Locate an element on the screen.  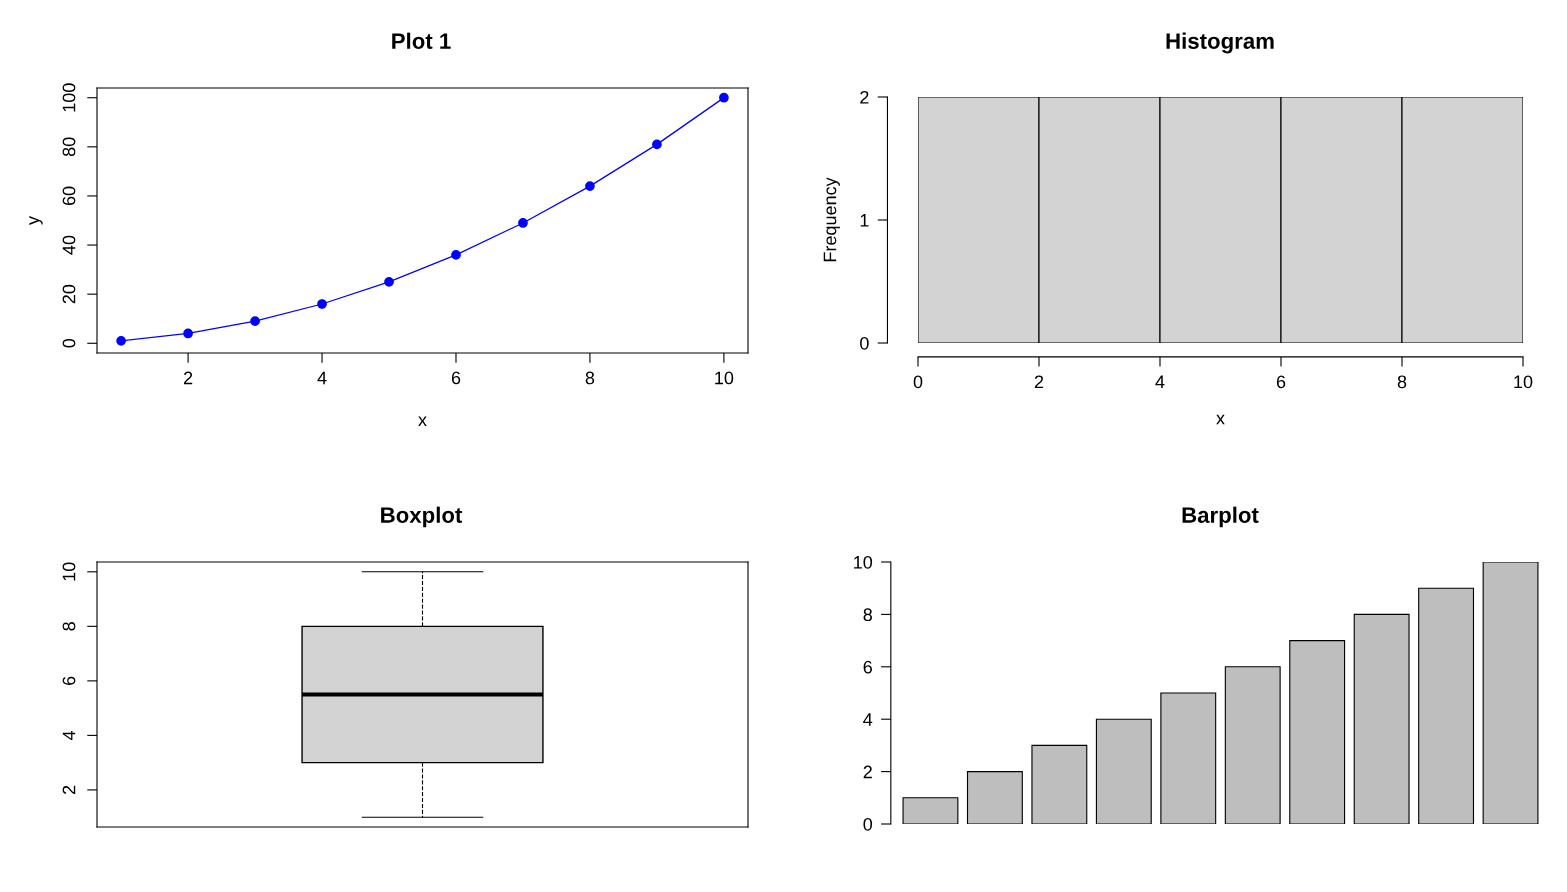
y-tick-label: 80 is located at coordinates (69, 147).